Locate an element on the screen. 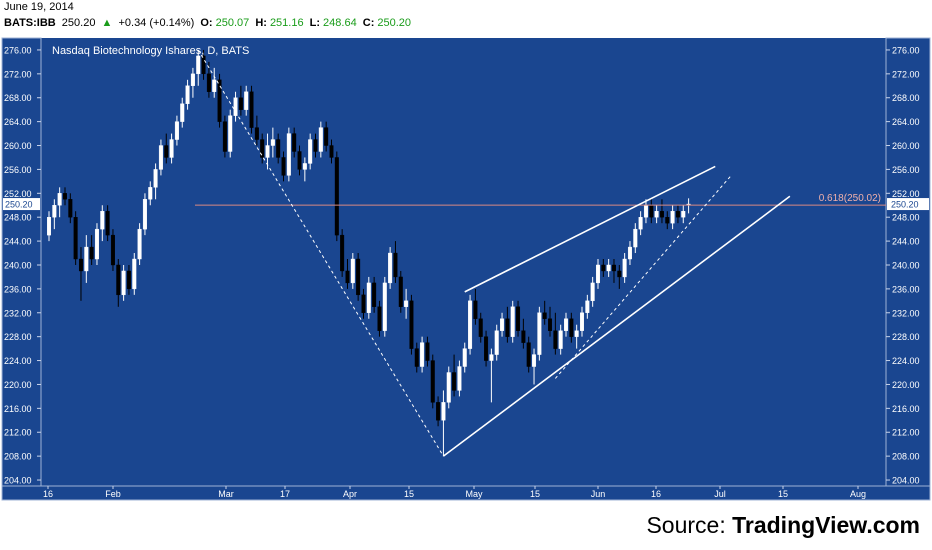 This screenshot has width=932, height=550. y-tick-label-right: 252.00 is located at coordinates (906, 194).